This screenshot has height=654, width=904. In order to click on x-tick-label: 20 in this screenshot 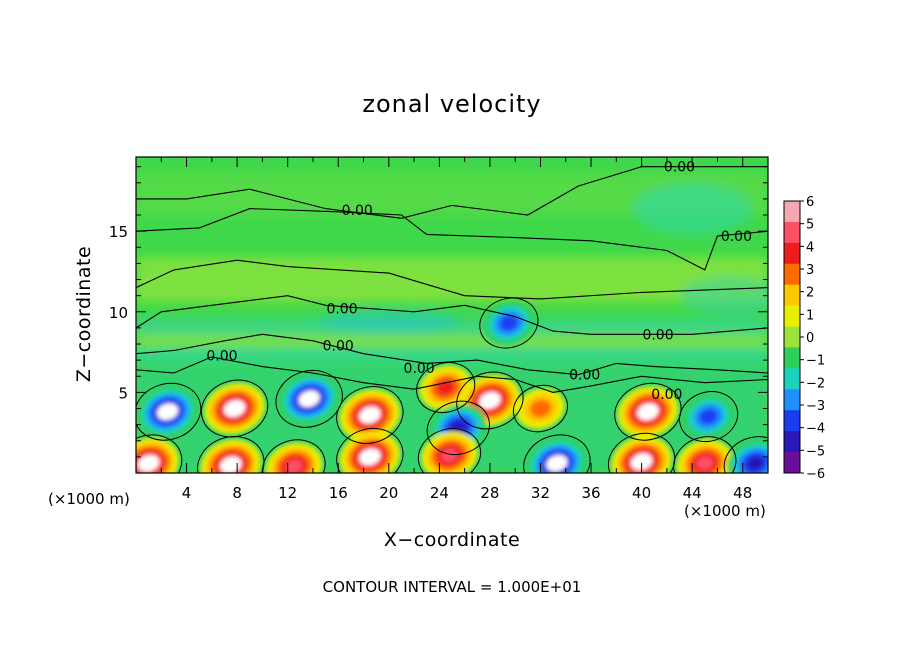, I will do `click(388, 493)`.